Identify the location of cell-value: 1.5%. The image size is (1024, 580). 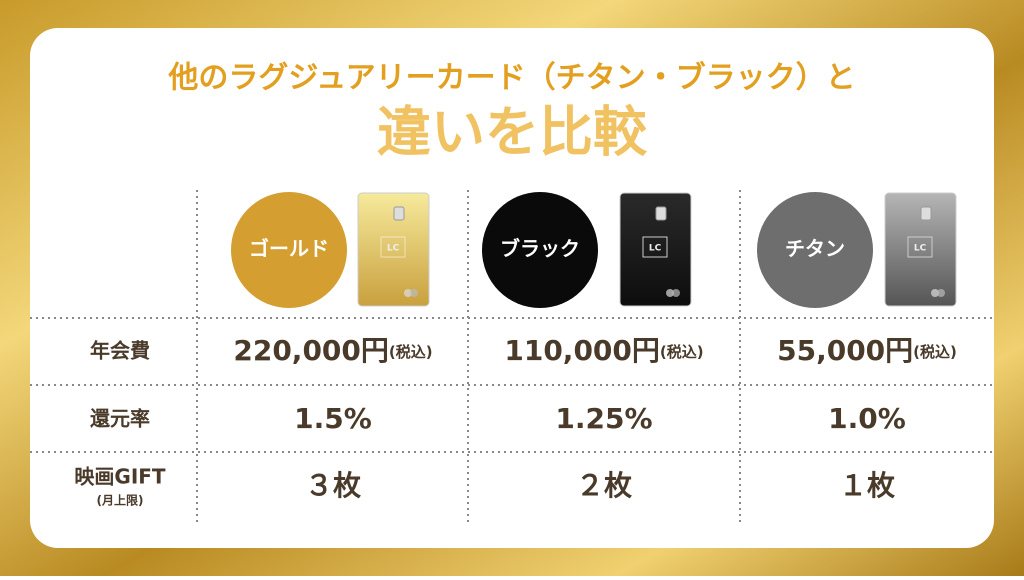
(333, 418).